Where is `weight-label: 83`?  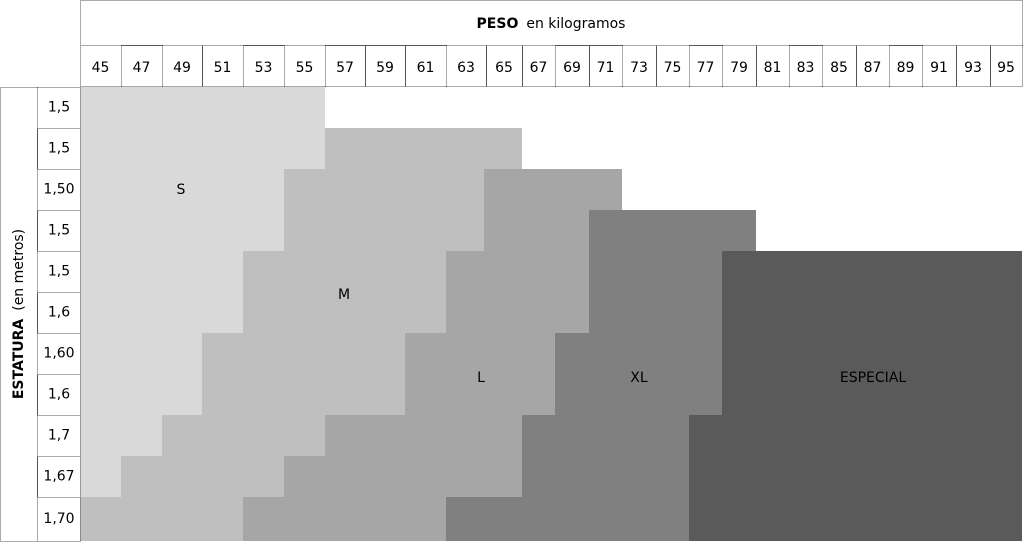 weight-label: 83 is located at coordinates (806, 68).